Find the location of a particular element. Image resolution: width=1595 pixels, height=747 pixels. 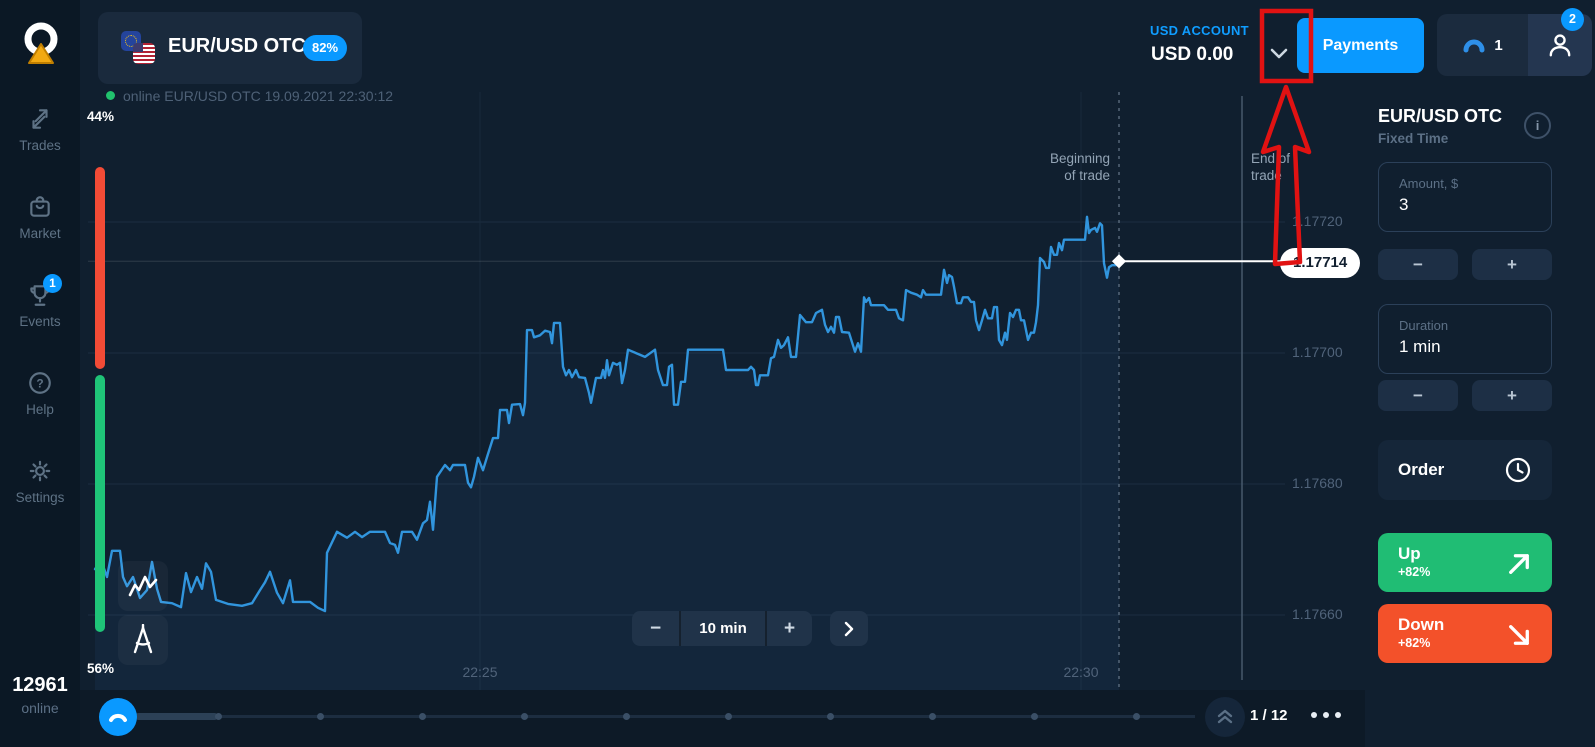

payout-badge: 82% is located at coordinates (325, 48).